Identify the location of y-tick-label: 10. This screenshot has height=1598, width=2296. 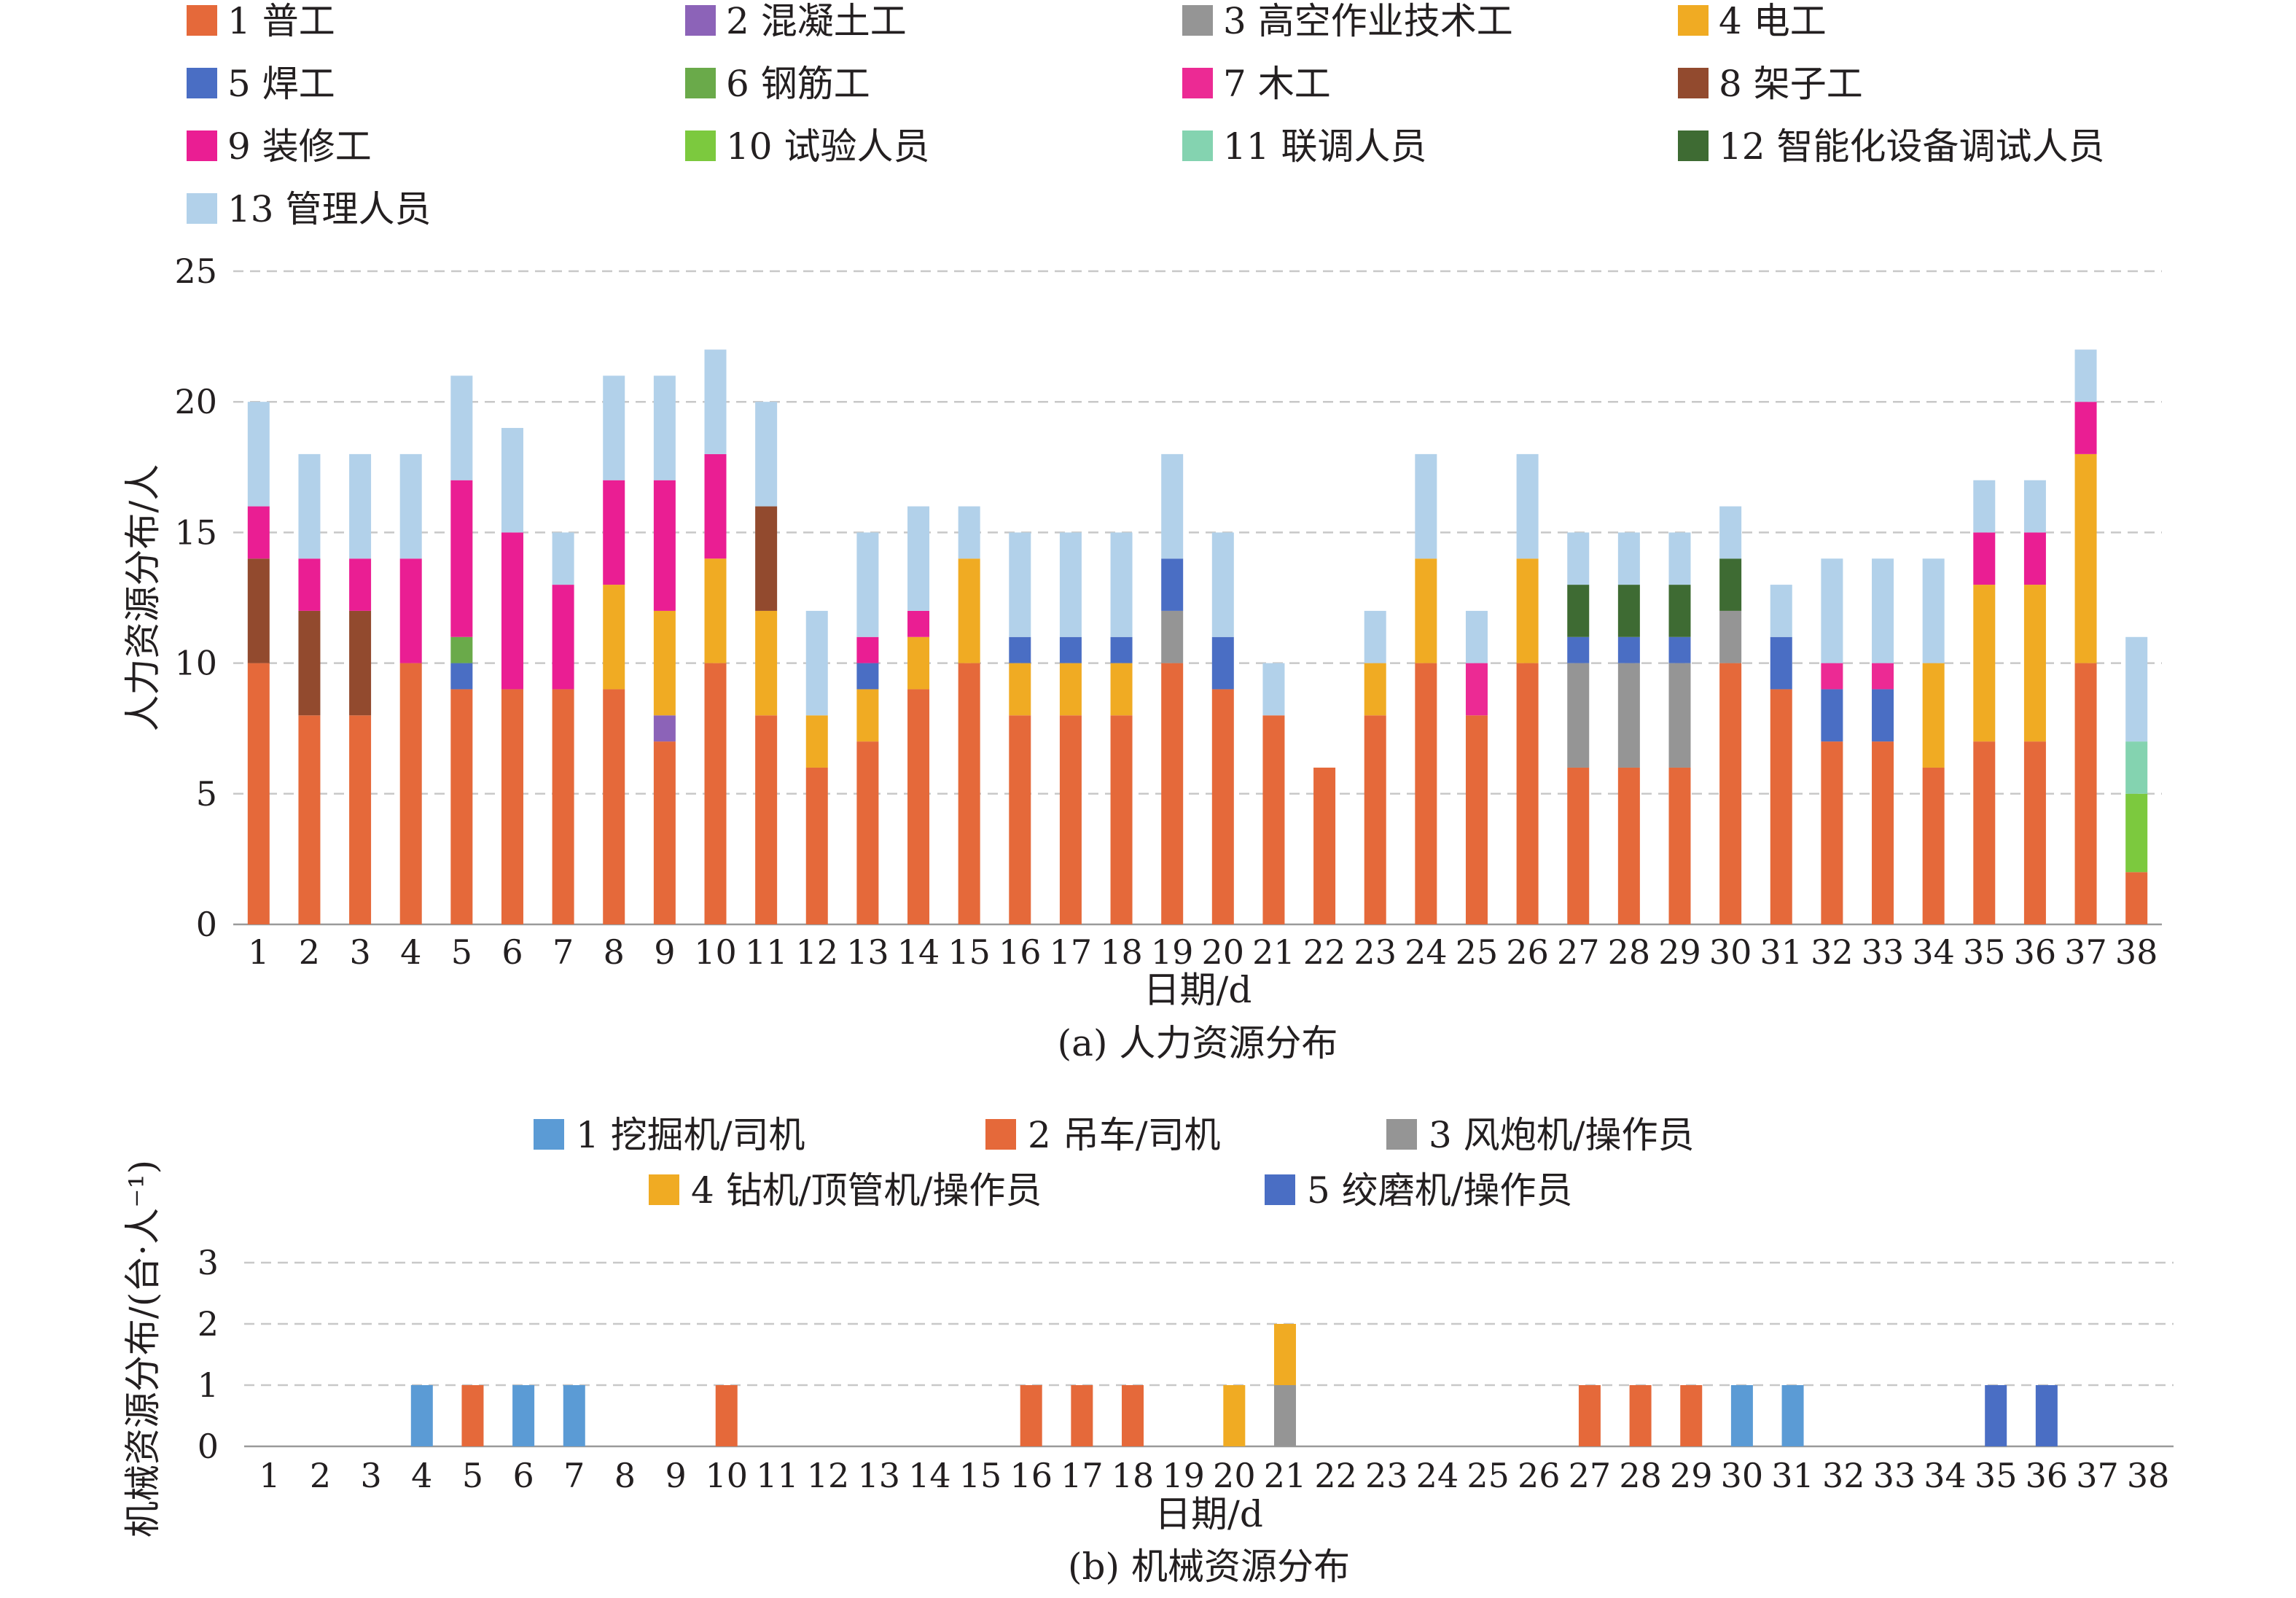
(196, 663).